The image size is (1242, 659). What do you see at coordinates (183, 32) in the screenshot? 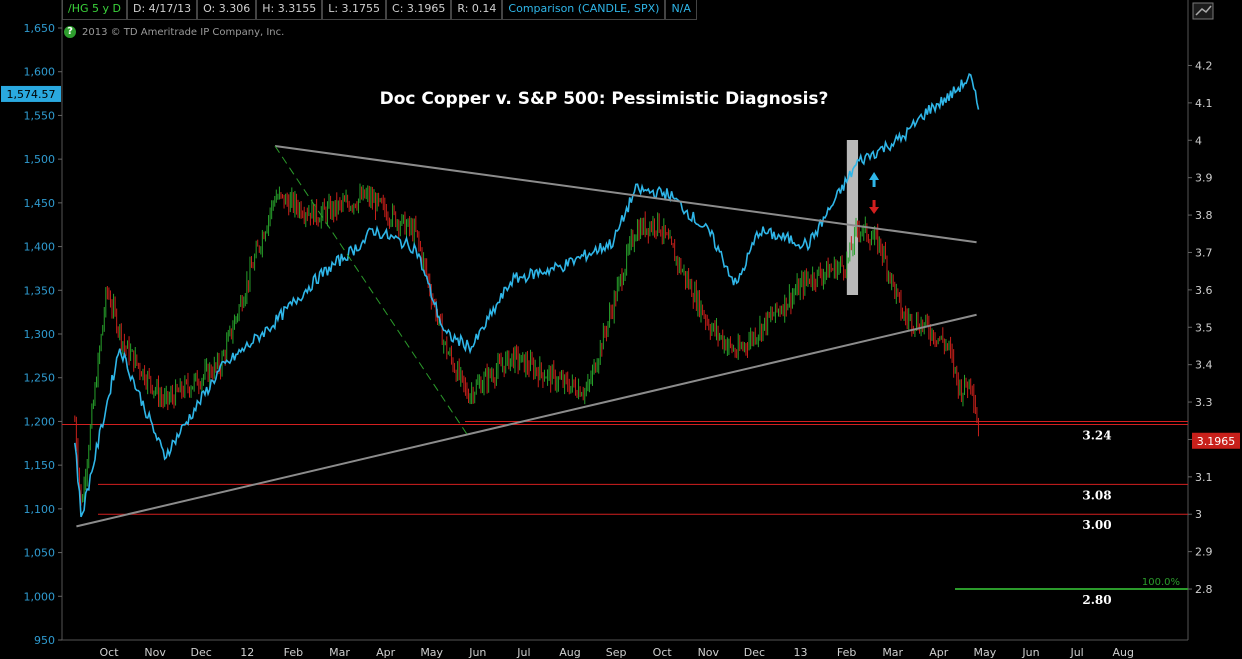
I see `copyright-text: 2013 © TD Ameritrade IP Company, Inc.` at bounding box center [183, 32].